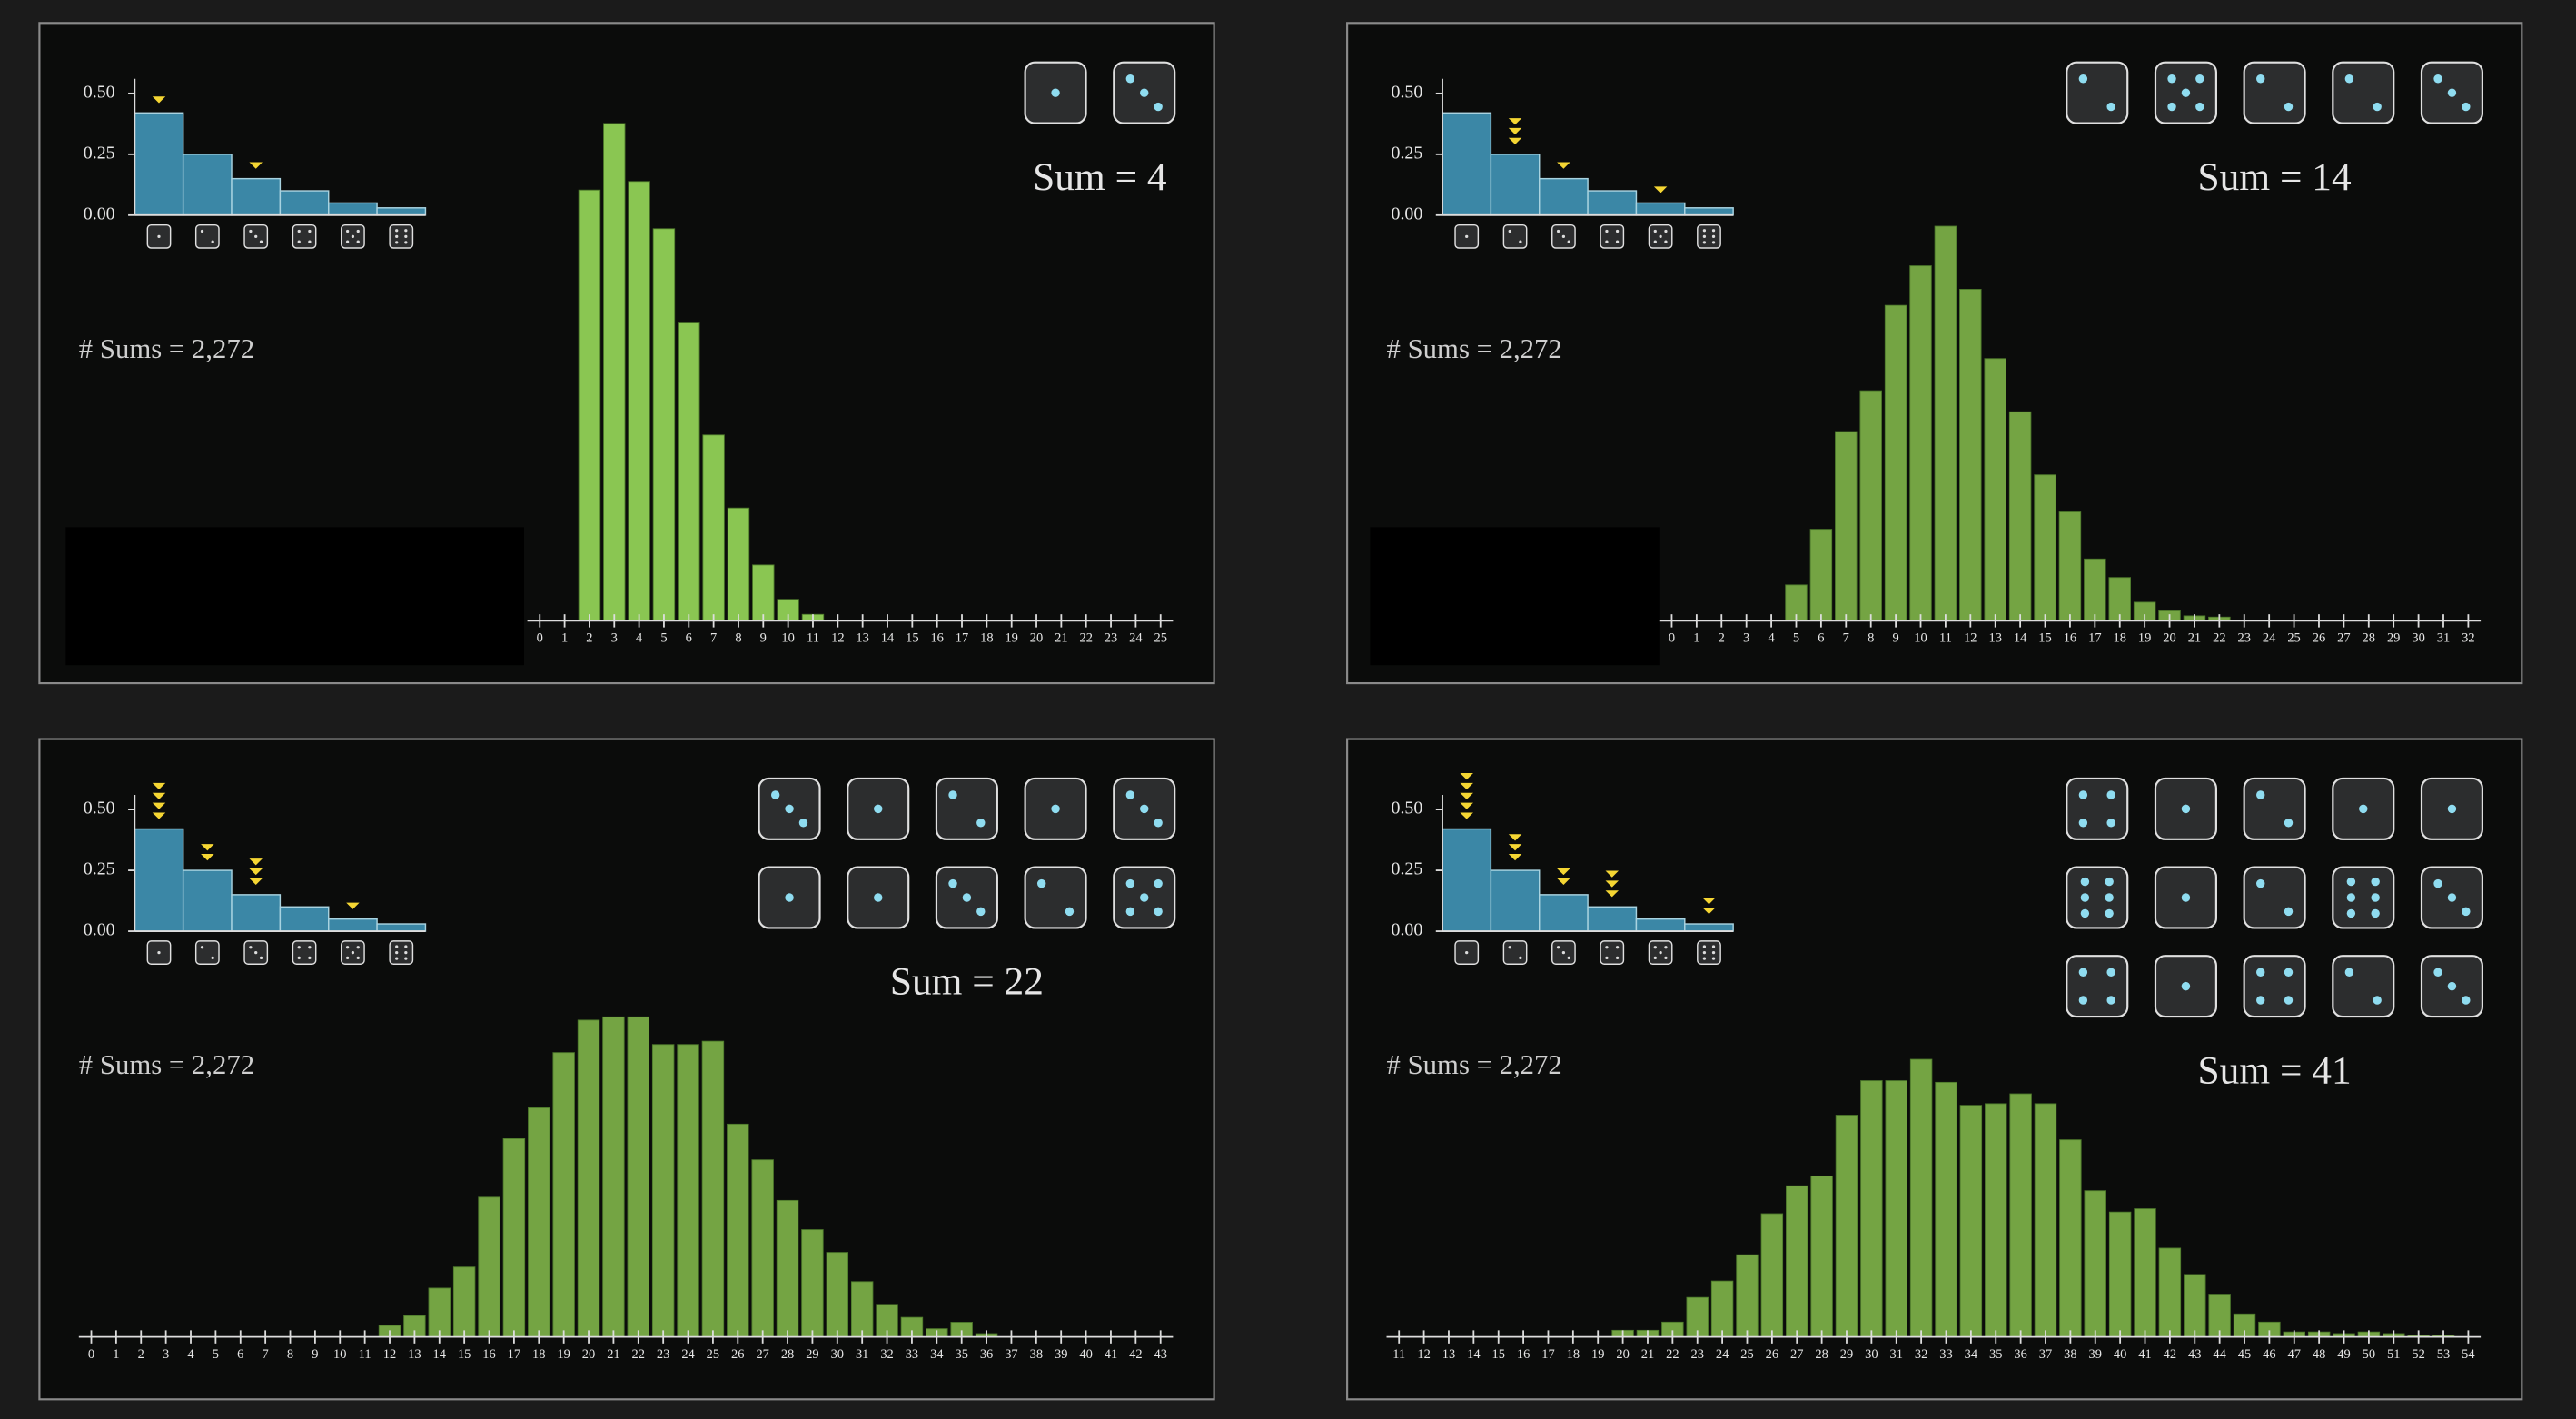 Image resolution: width=2576 pixels, height=1419 pixels. What do you see at coordinates (1111, 1354) in the screenshot?
I see `x-tick-label: 41` at bounding box center [1111, 1354].